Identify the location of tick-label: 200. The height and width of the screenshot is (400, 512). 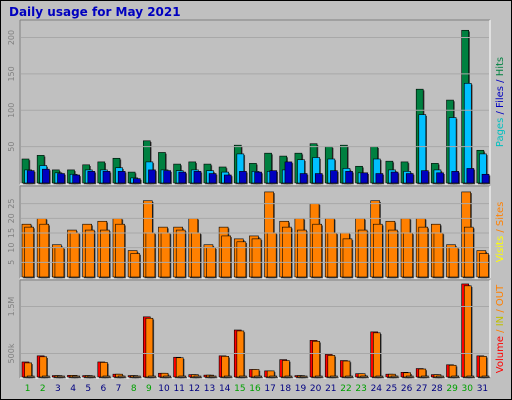
(11, 37).